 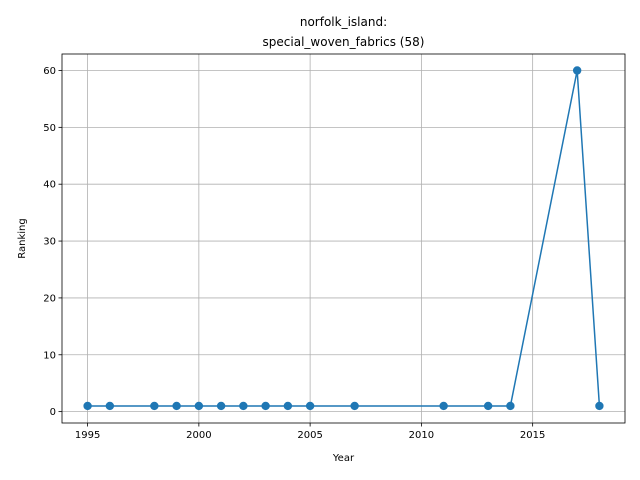 I want to click on y-axis-label: Ranking, so click(x=22, y=238).